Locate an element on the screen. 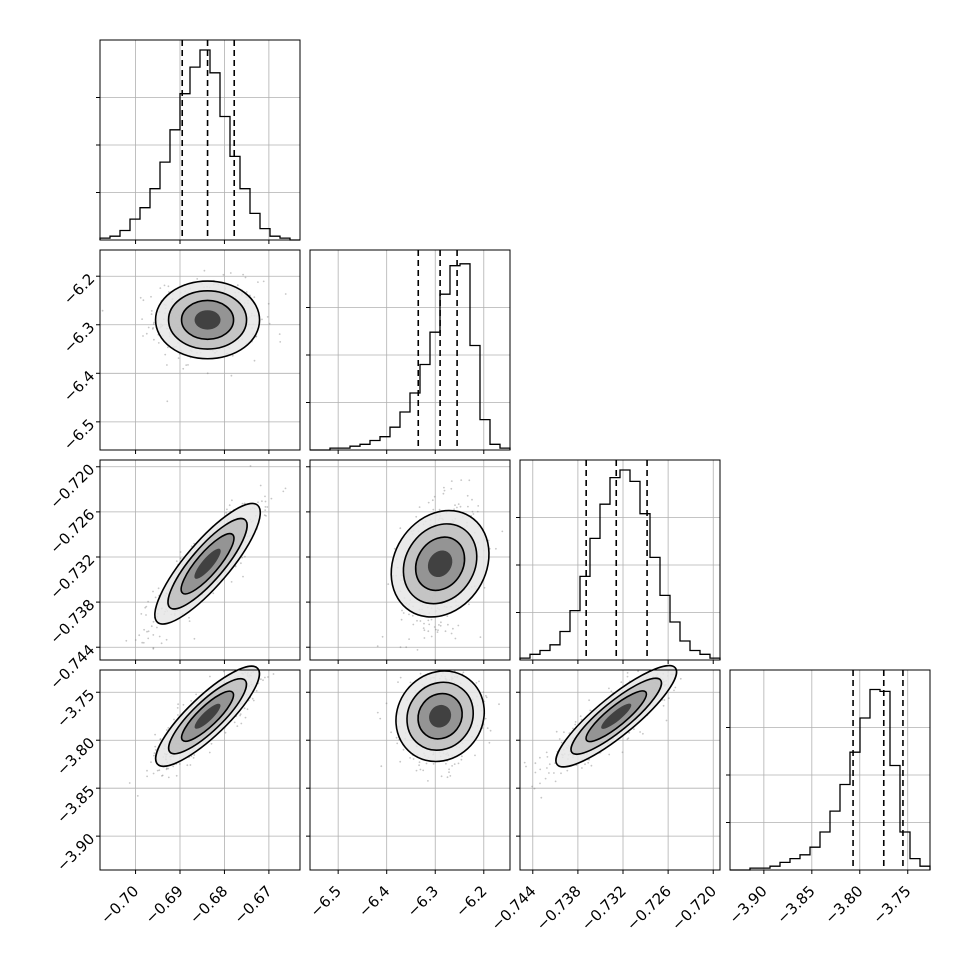 The image size is (970, 970). x-tick-label: −0.726 is located at coordinates (649, 908).